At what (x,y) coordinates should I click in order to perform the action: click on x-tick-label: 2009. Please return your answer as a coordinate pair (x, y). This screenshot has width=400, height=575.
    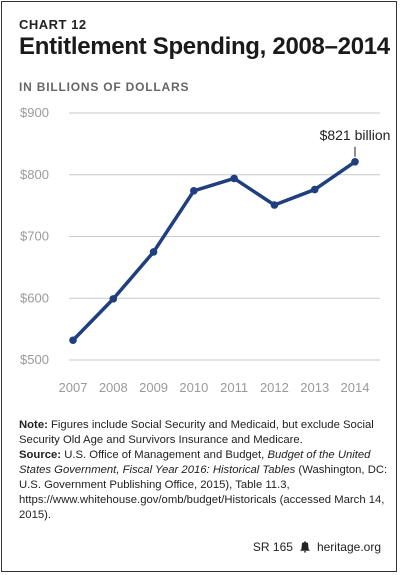
    Looking at the image, I should click on (153, 387).